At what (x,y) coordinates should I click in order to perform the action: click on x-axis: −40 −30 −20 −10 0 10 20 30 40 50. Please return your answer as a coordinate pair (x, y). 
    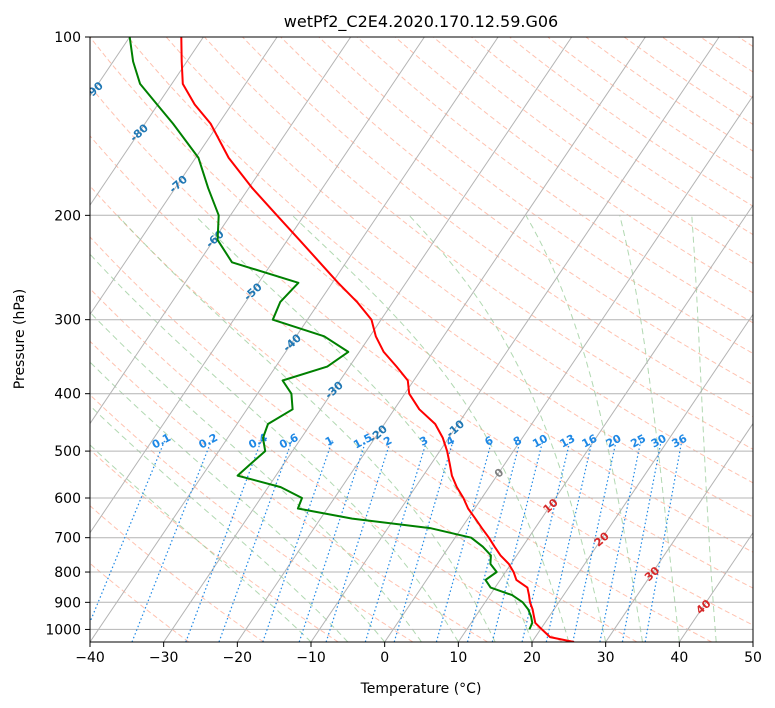
    Looking at the image, I should click on (418, 654).